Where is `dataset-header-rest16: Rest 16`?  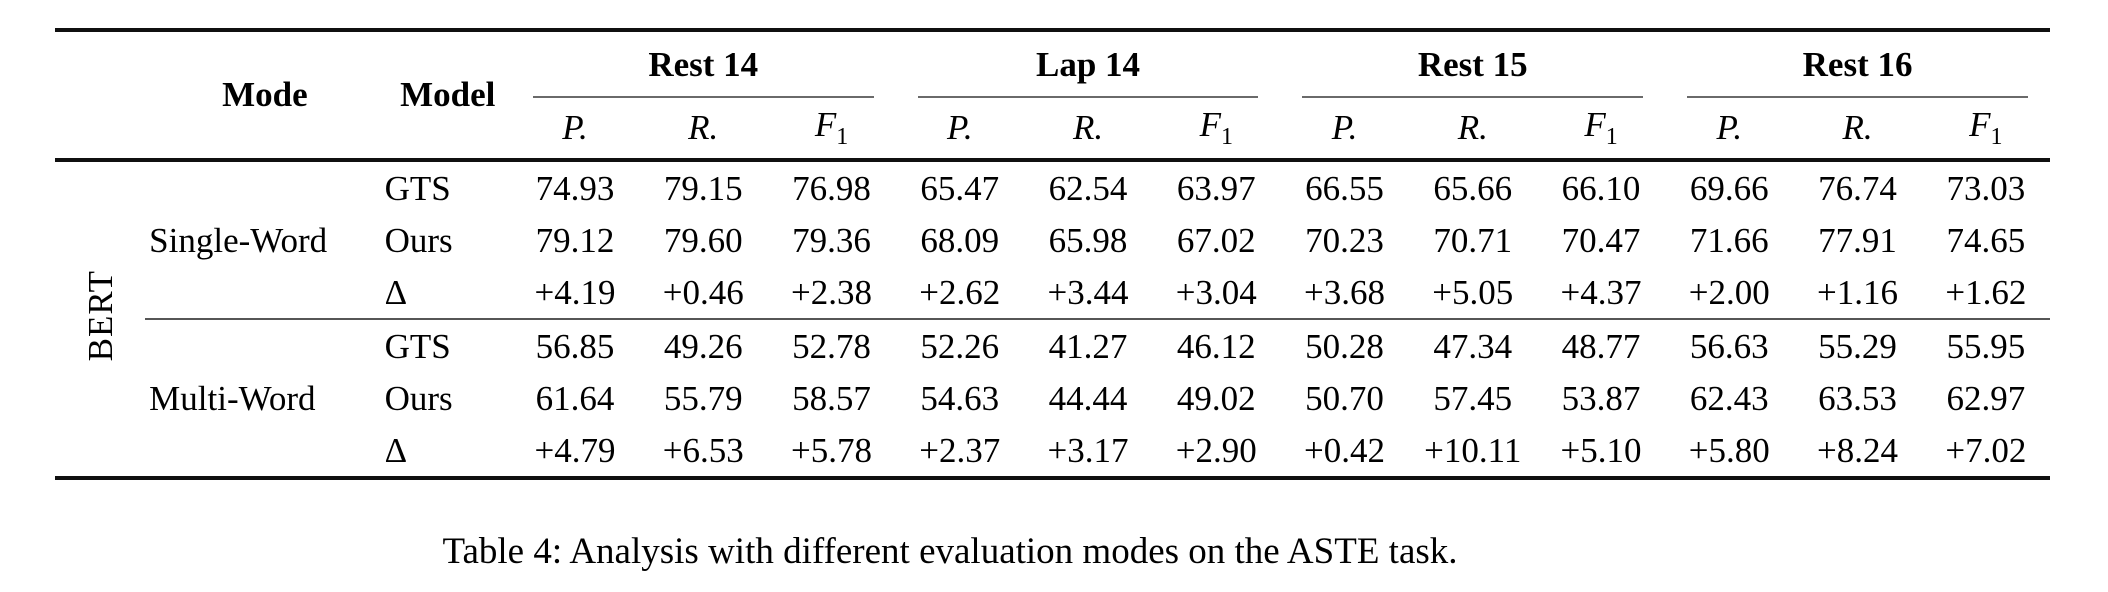 dataset-header-rest16: Rest 16 is located at coordinates (1857, 64).